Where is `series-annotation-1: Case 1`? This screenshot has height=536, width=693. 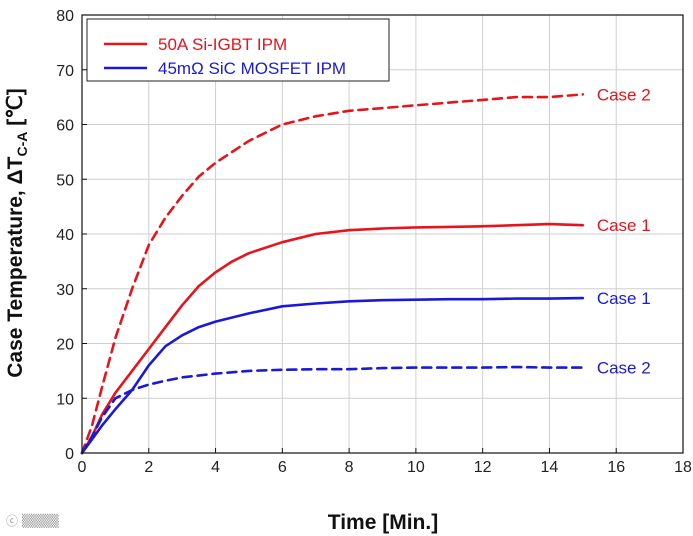
series-annotation-1: Case 1 is located at coordinates (624, 225).